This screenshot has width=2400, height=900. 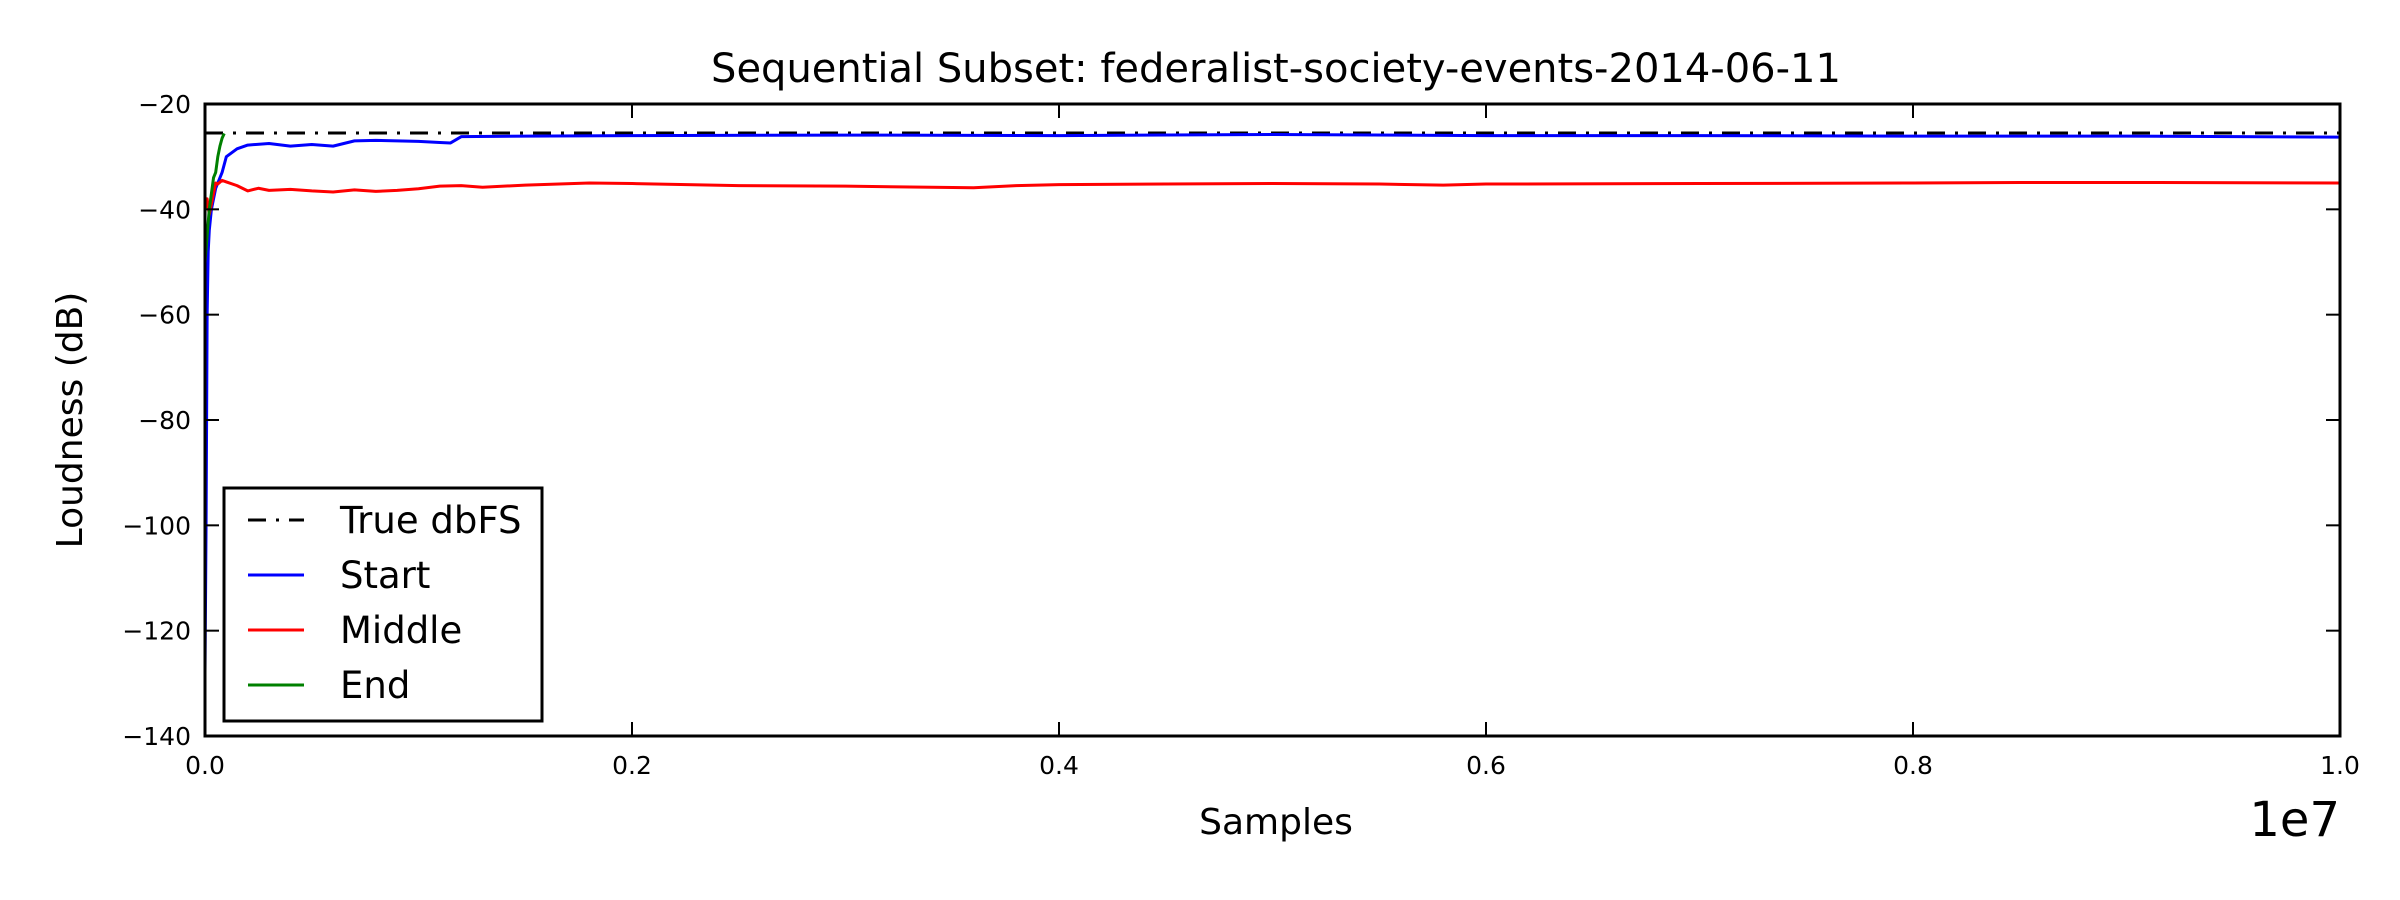 I want to click on x-tick-label: 0.4, so click(x=1059, y=765).